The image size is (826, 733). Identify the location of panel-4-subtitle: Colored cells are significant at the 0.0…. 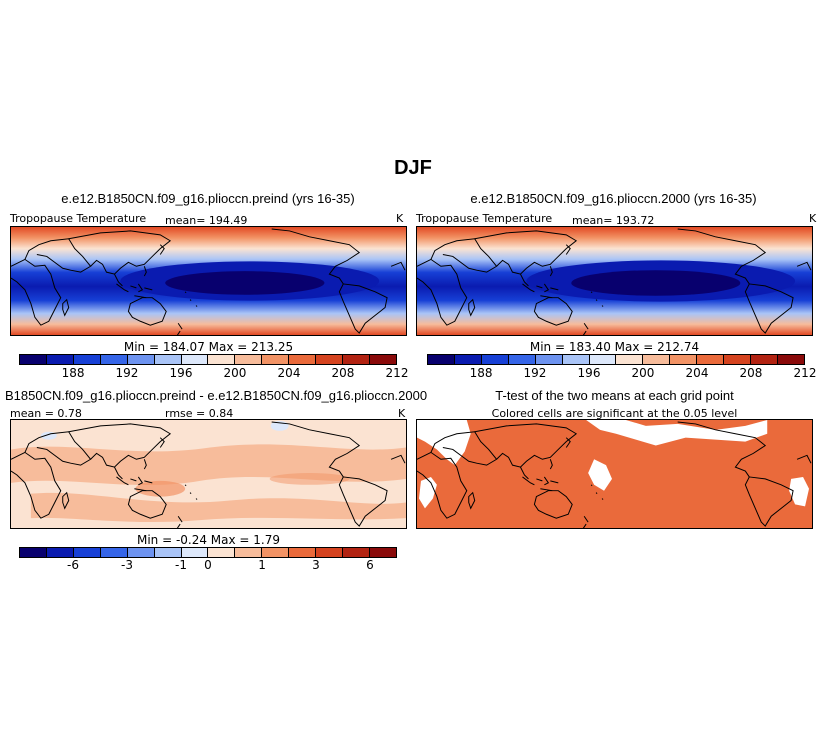
(614, 413).